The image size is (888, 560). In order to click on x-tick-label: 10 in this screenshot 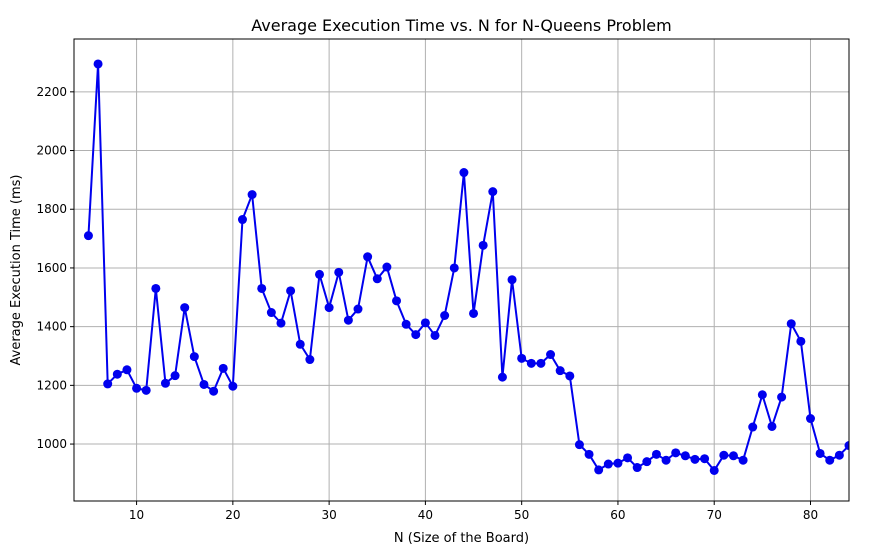, I will do `click(136, 515)`.